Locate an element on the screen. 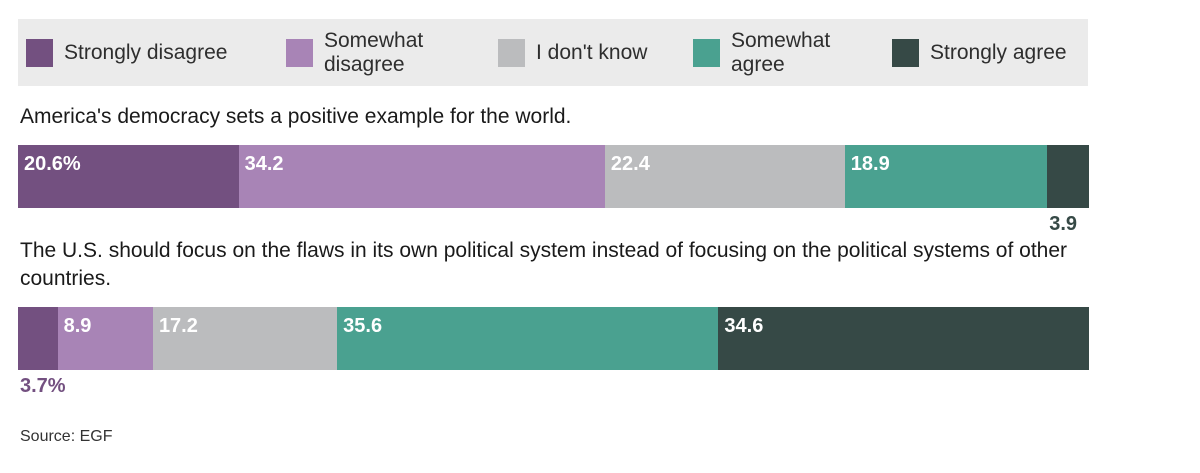 The height and width of the screenshot is (473, 1200). legend-swatch-dont-know is located at coordinates (511, 52).